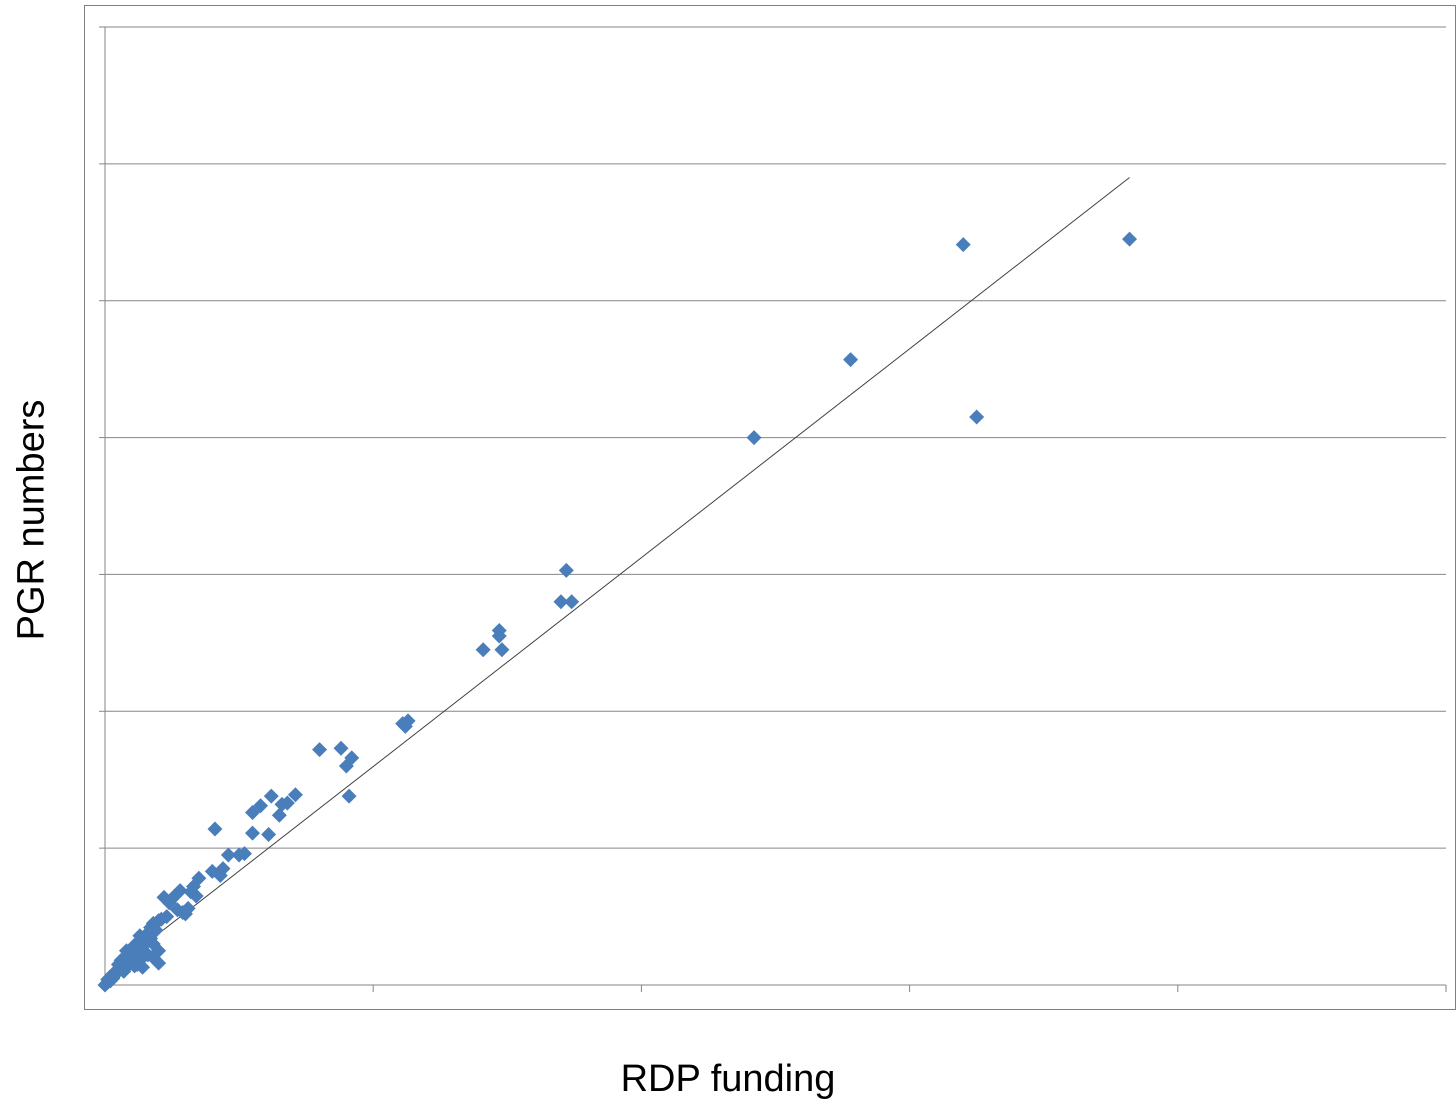  Describe the element at coordinates (728, 1079) in the screenshot. I see `x-axis-title: RDP funding` at that location.